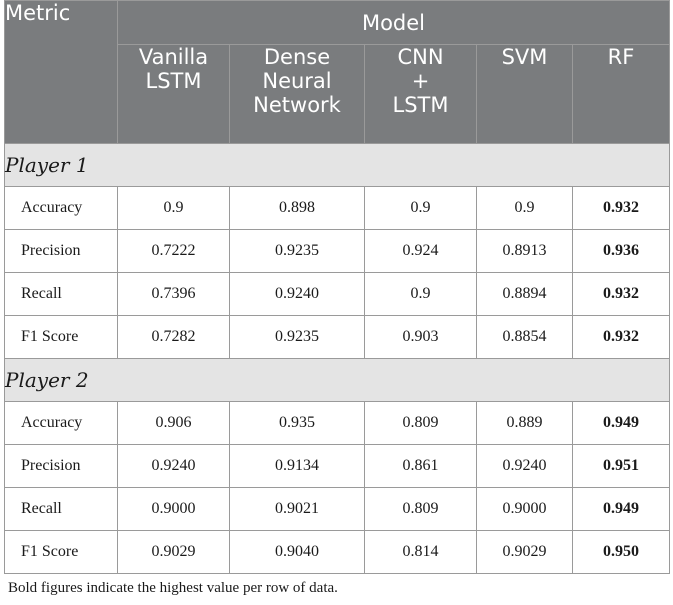 The image size is (673, 605). I want to click on table-row: Precision 0.9240 0.9134 0.861 0.9240 0.951, so click(337, 466).